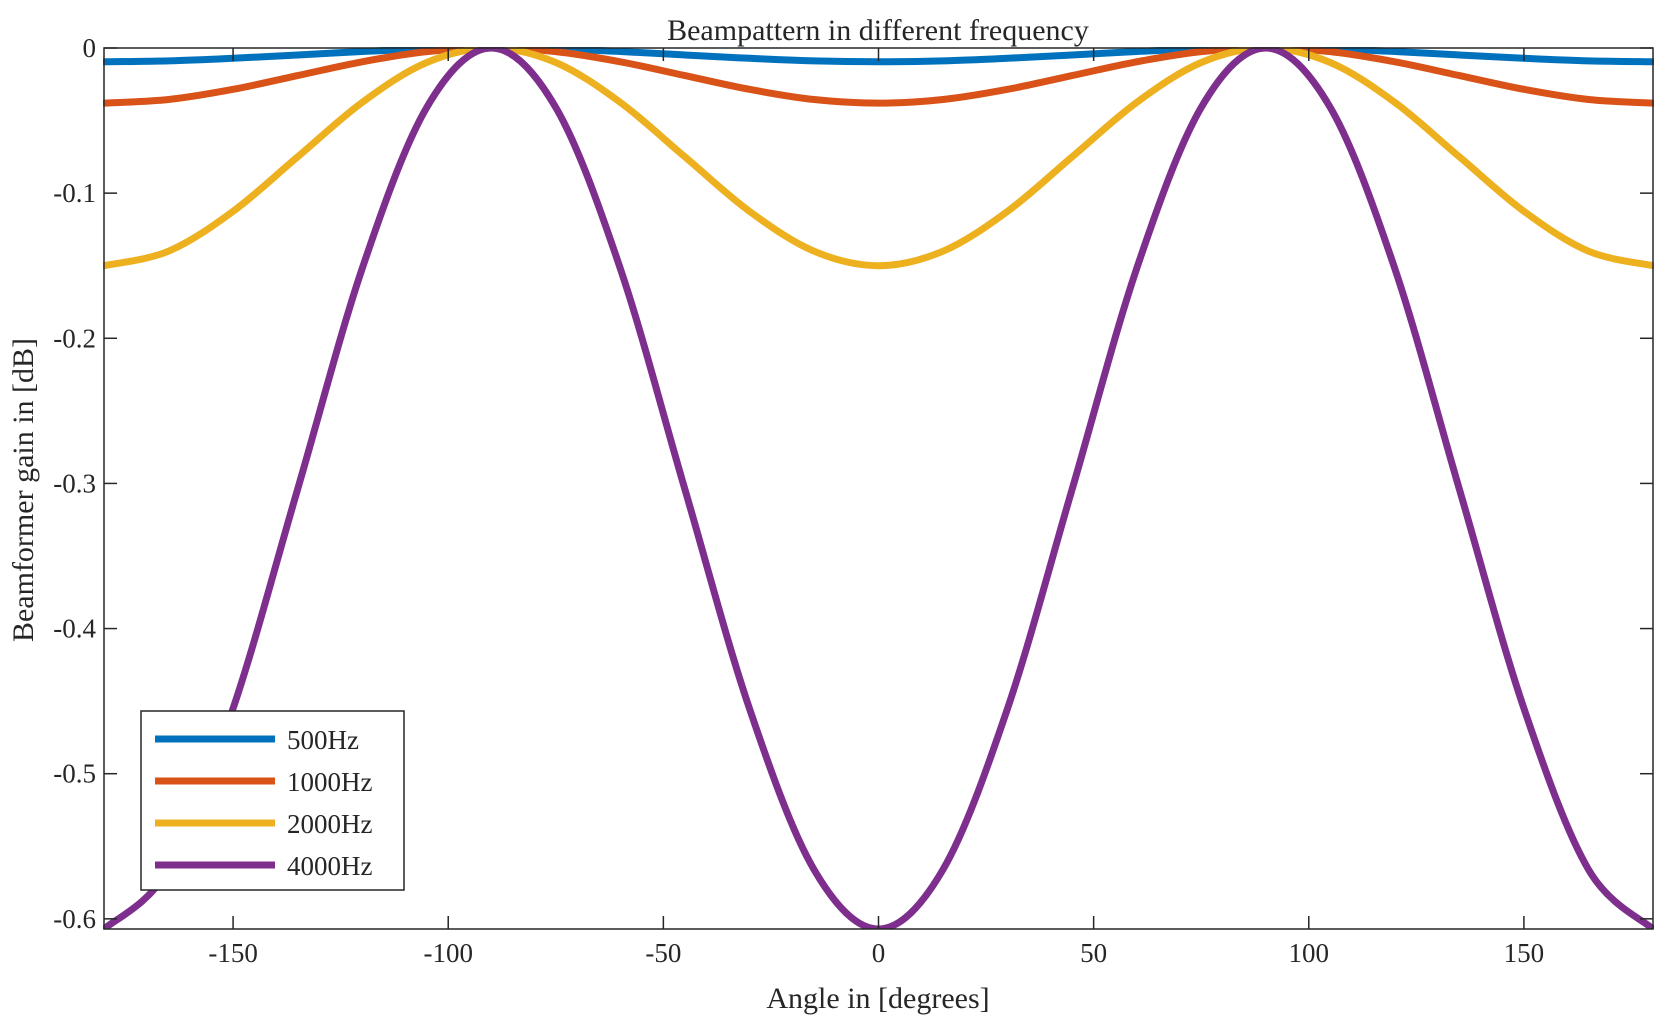 This screenshot has height=1016, width=1654. I want to click on y-tick-label: 0, so click(90, 48).